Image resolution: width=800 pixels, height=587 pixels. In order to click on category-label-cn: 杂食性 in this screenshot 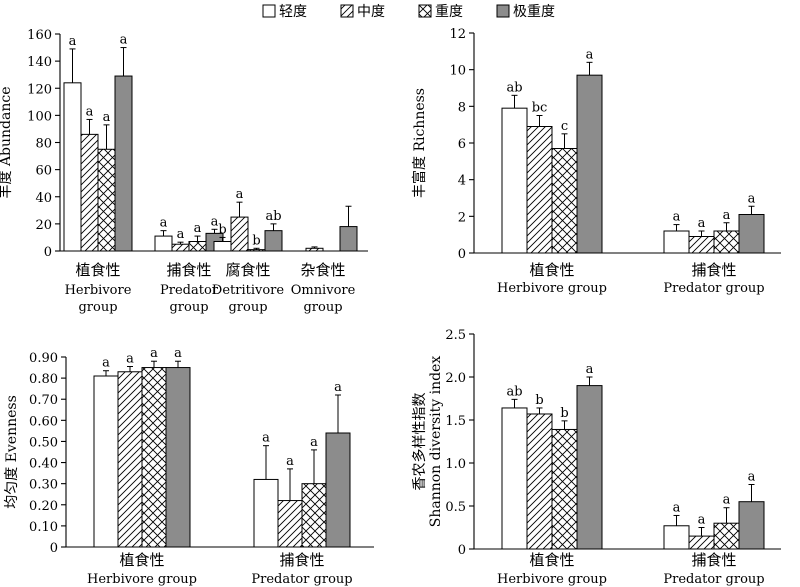, I will do `click(322, 270)`.